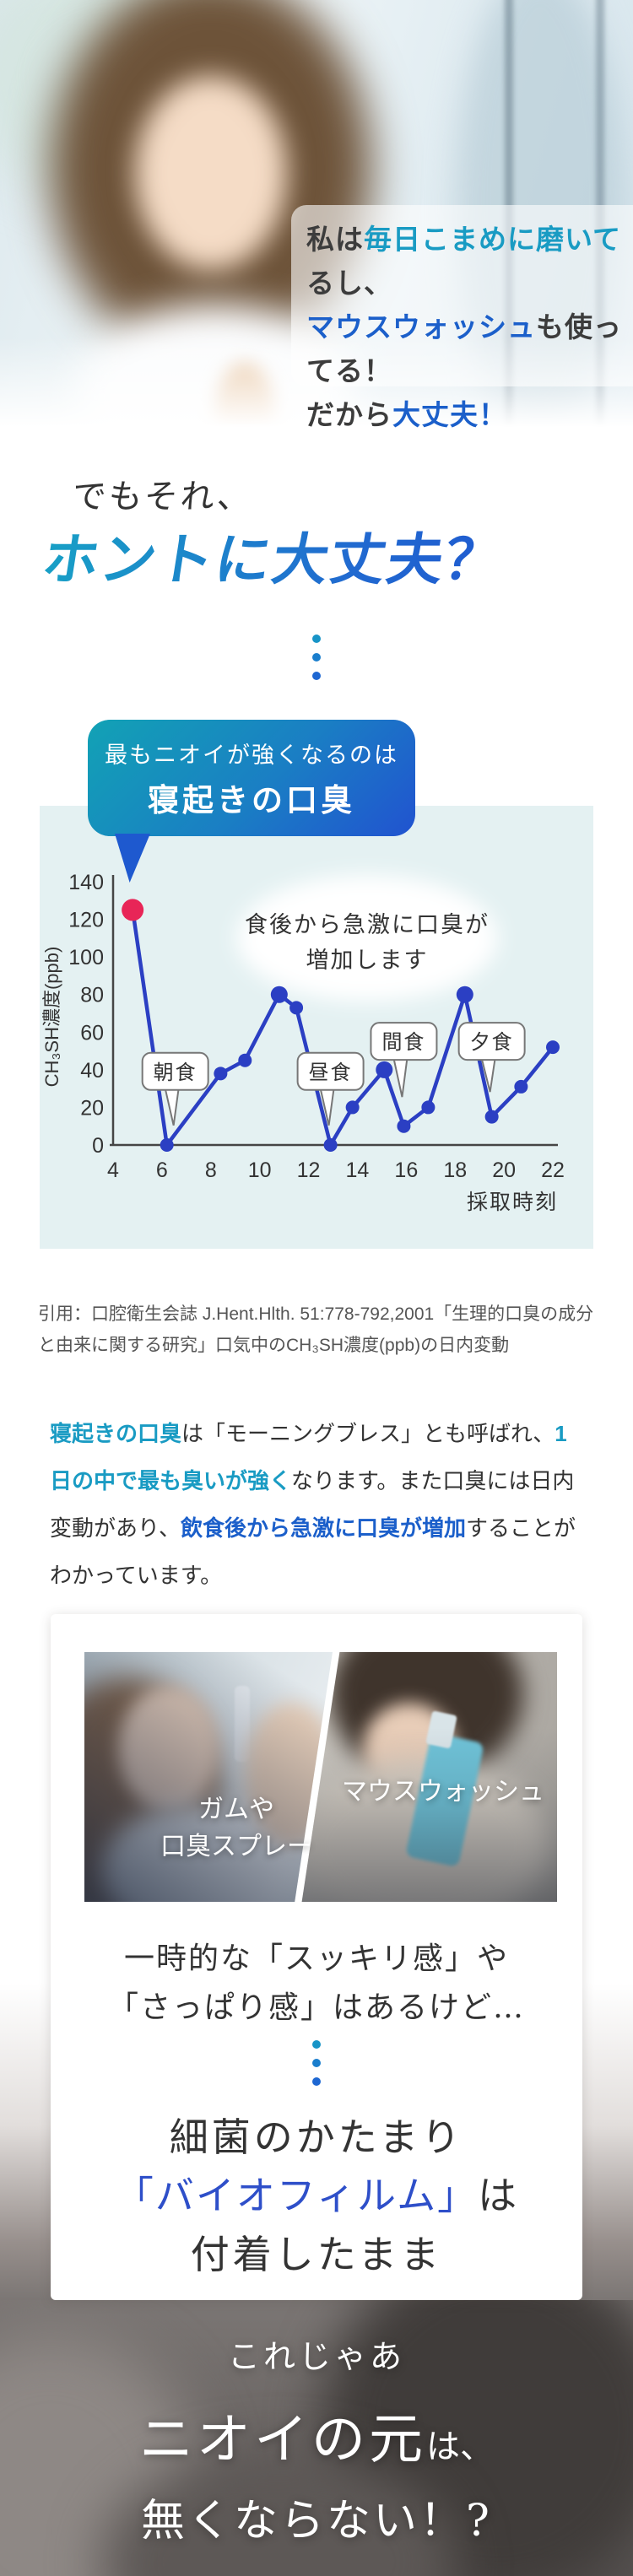 The image size is (633, 2576). Describe the element at coordinates (86, 957) in the screenshot. I see `svg-text: 100` at that location.